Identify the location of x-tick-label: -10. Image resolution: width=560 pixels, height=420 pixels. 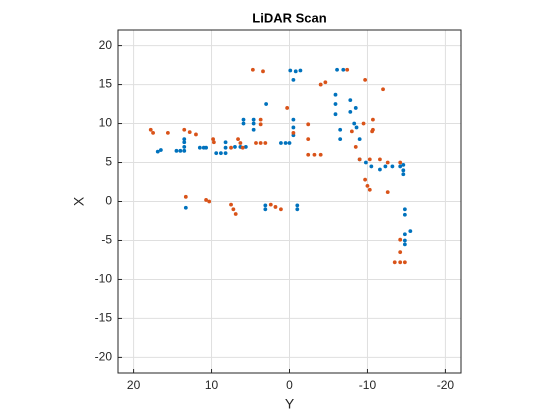
(368, 385).